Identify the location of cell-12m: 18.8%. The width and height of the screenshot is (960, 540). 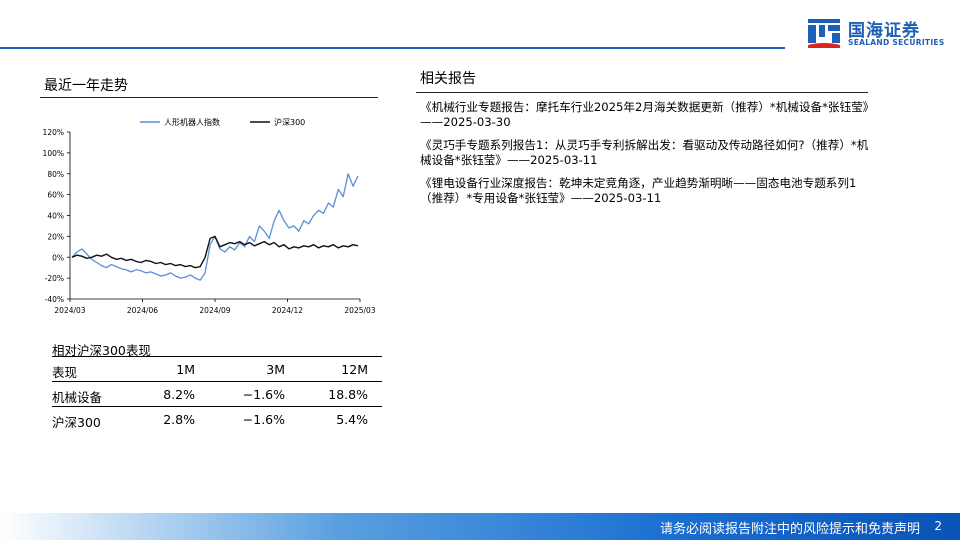
(348, 394).